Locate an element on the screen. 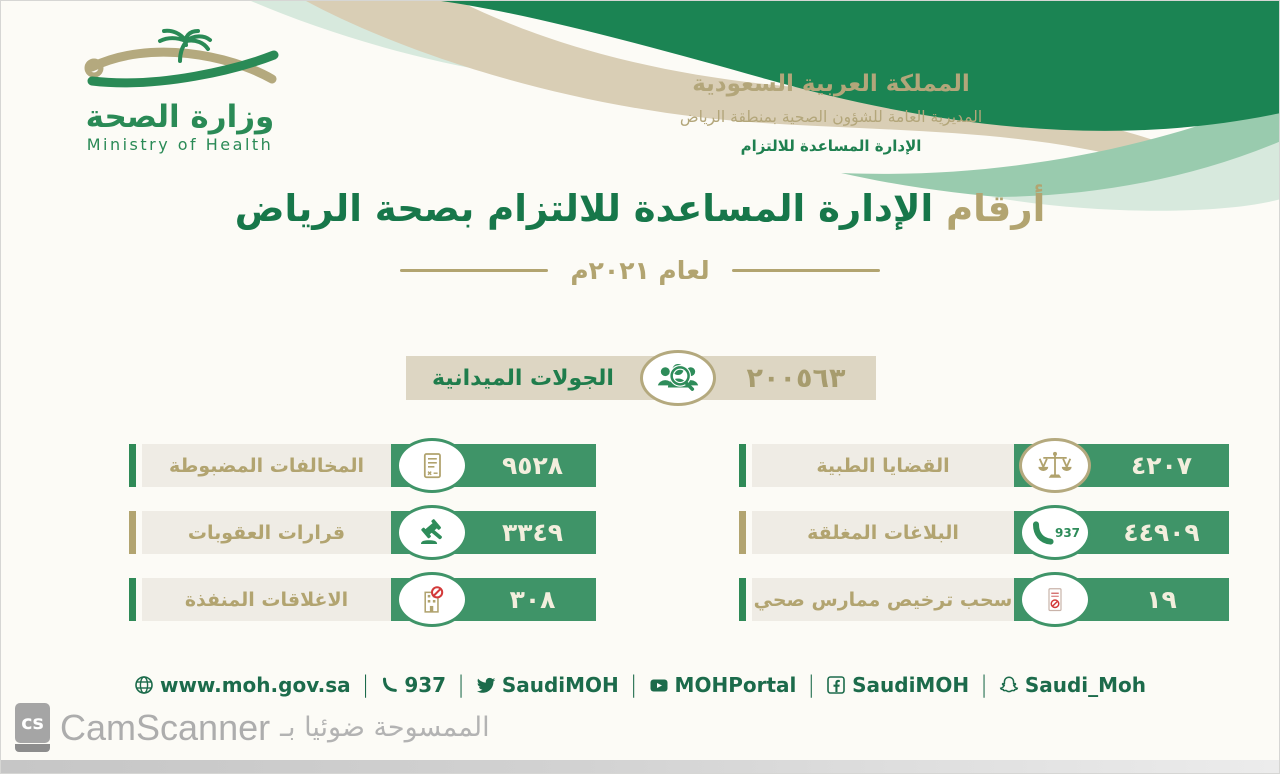 Image resolution: width=1280 pixels, height=774 pixels. hero-stat-value: ٢٠٠٥٦٣ is located at coordinates (796, 378).